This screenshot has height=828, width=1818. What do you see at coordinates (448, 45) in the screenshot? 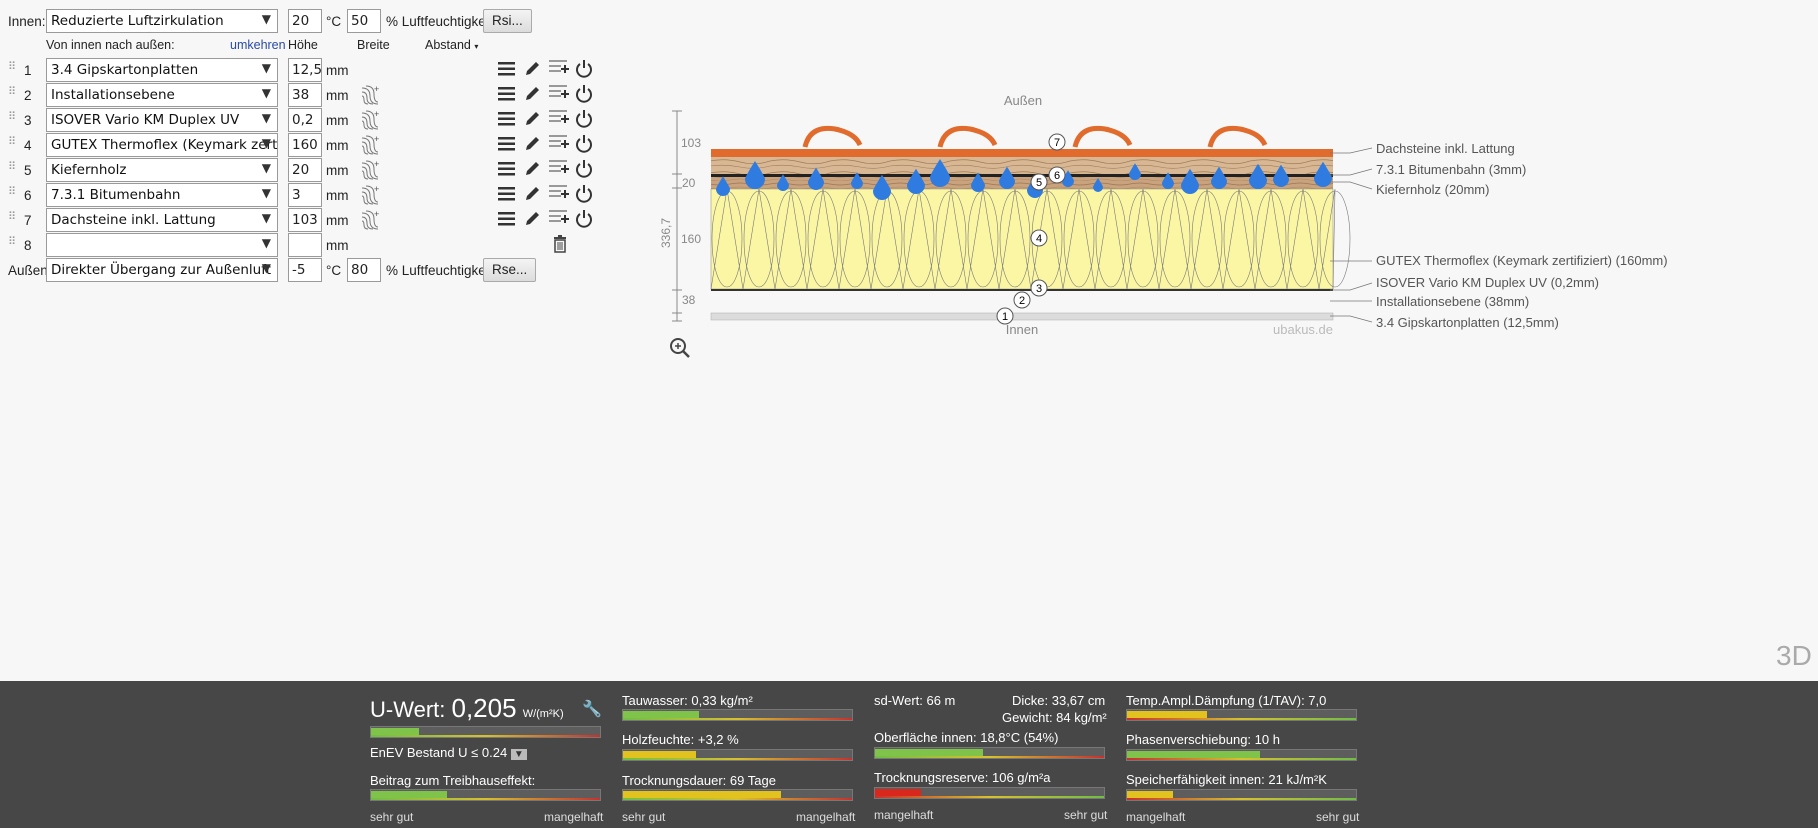
I see `distance-header-label: Abstand` at bounding box center [448, 45].